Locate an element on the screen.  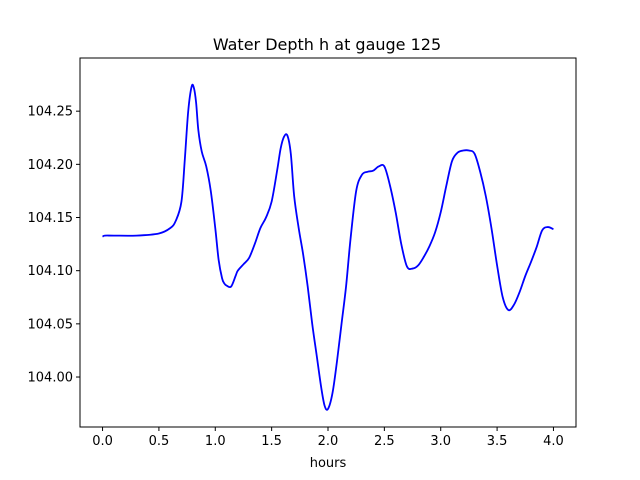
x-axis: 0.0 0.5 1.0 1.5 2.0 2.5 3.0 3.5 4.0 is located at coordinates (328, 438).